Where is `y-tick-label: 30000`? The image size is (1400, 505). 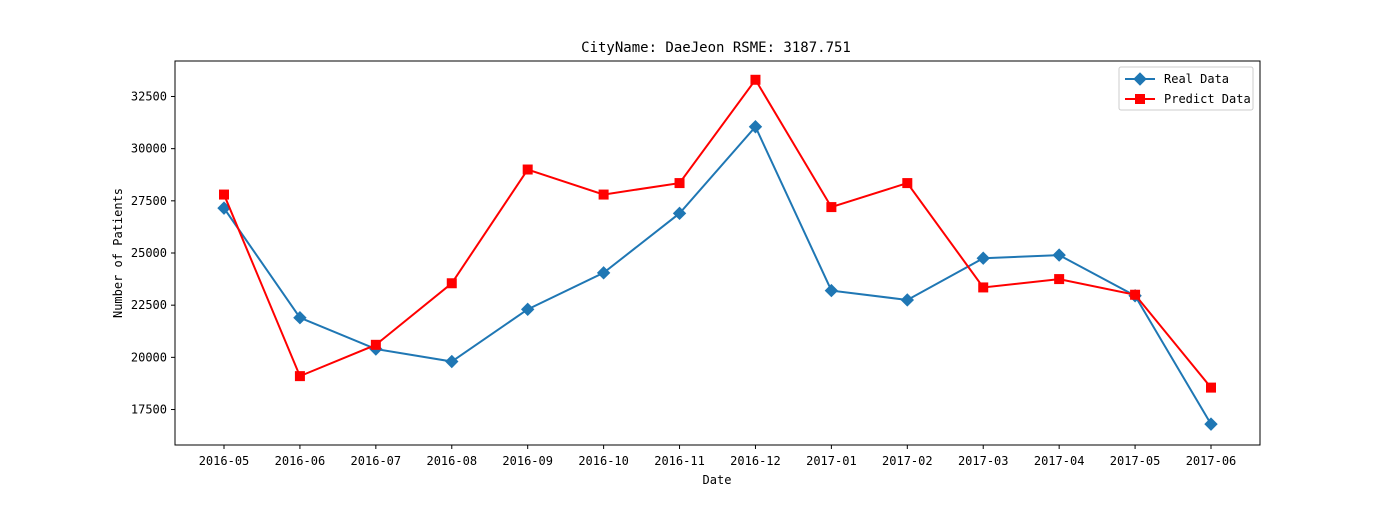 y-tick-label: 30000 is located at coordinates (149, 149).